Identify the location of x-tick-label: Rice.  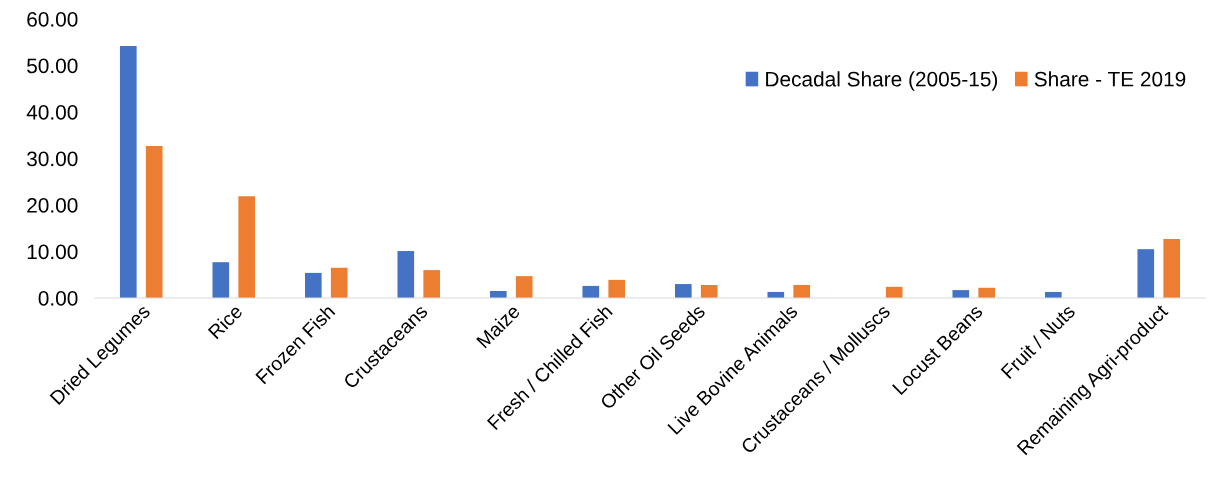
(225, 321).